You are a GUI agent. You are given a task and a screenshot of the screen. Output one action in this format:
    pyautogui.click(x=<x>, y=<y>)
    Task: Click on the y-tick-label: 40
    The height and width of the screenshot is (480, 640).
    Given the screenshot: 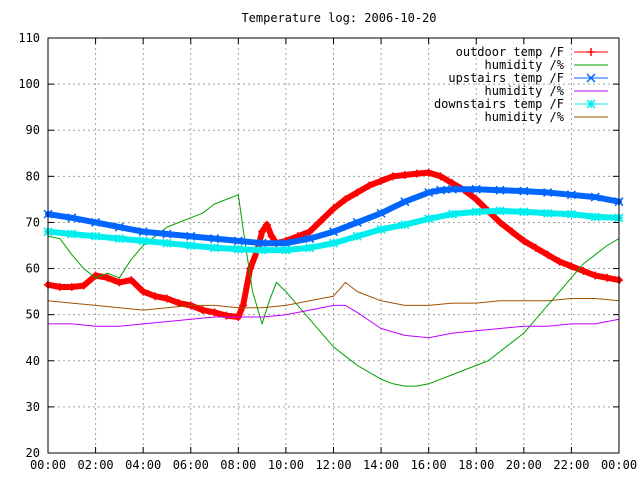 What is the action you would take?
    pyautogui.click(x=33, y=361)
    